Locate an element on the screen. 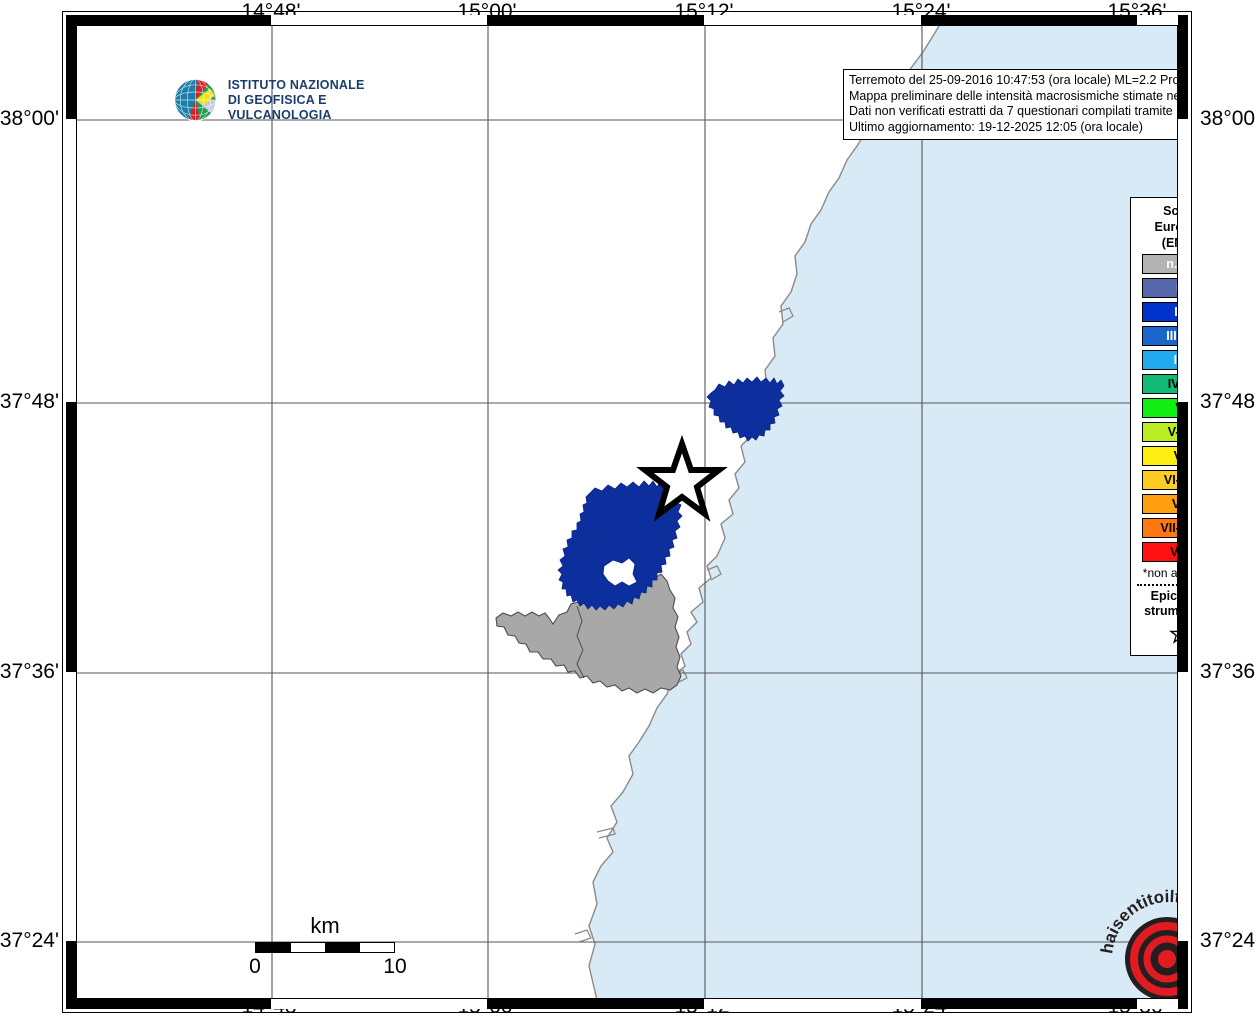  coast-inlet-a is located at coordinates (786, 315).